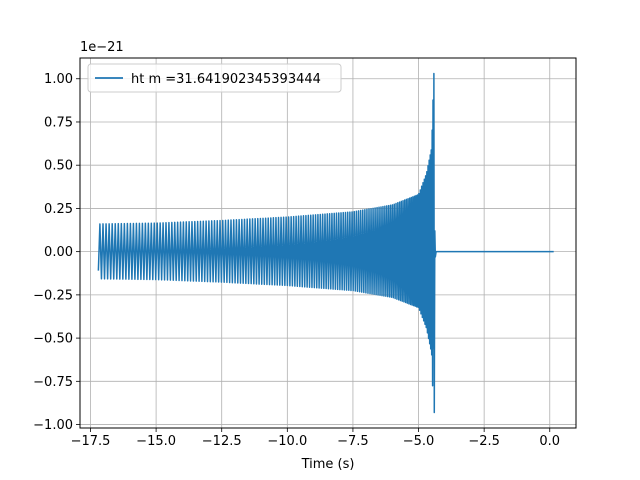  Describe the element at coordinates (287, 441) in the screenshot. I see `x-tick-label: −10.0` at that location.